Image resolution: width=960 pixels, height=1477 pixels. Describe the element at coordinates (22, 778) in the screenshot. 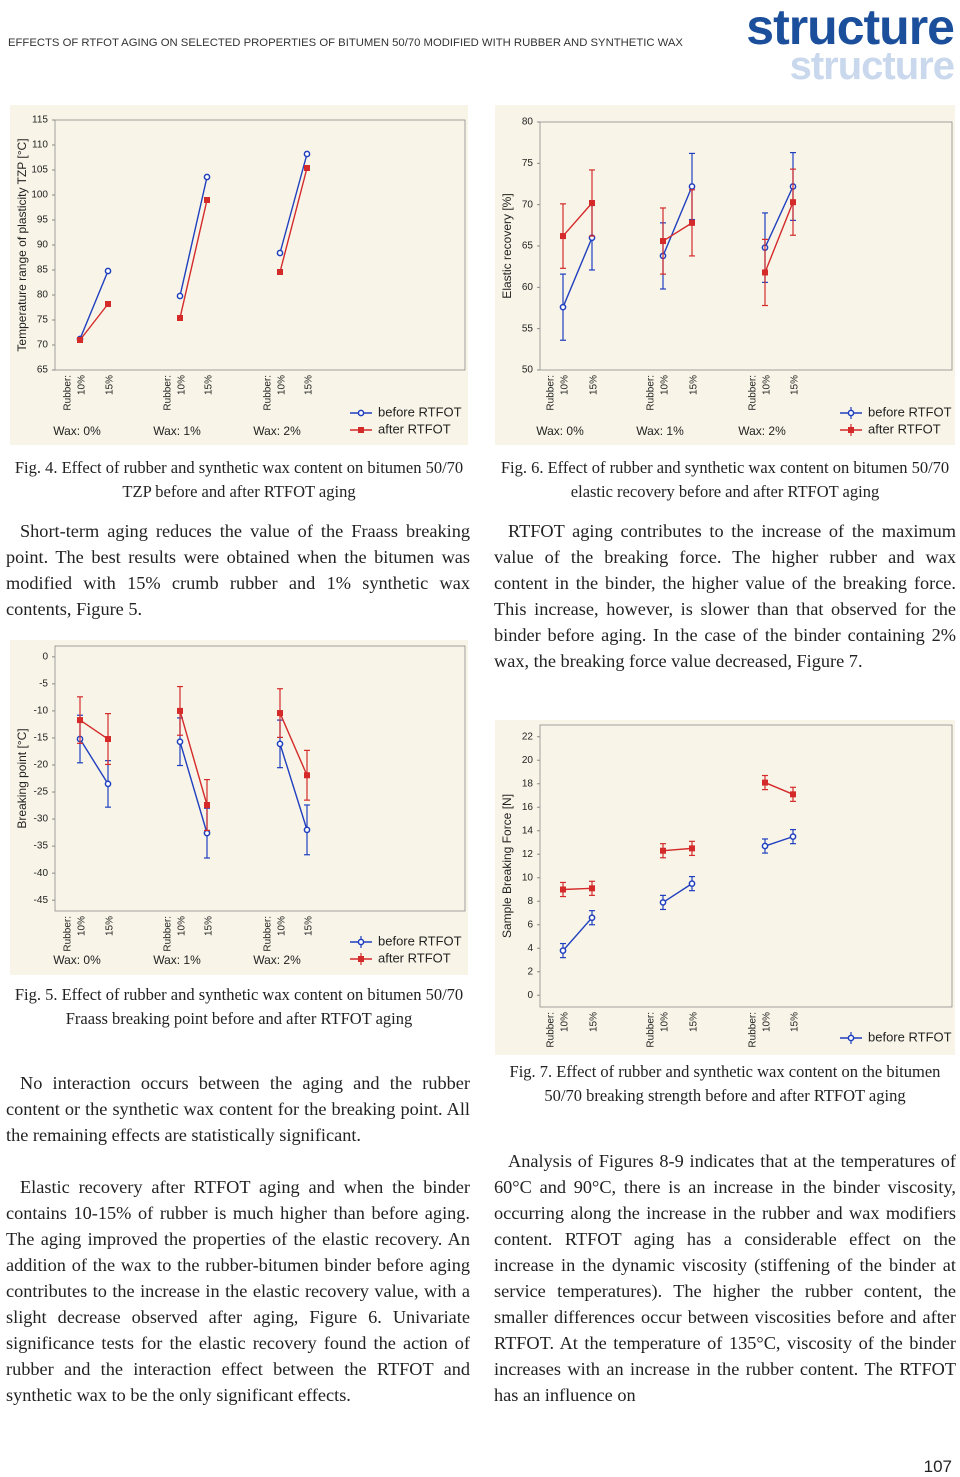

I see `y-axis-title: Breaking point [°C]` at that location.